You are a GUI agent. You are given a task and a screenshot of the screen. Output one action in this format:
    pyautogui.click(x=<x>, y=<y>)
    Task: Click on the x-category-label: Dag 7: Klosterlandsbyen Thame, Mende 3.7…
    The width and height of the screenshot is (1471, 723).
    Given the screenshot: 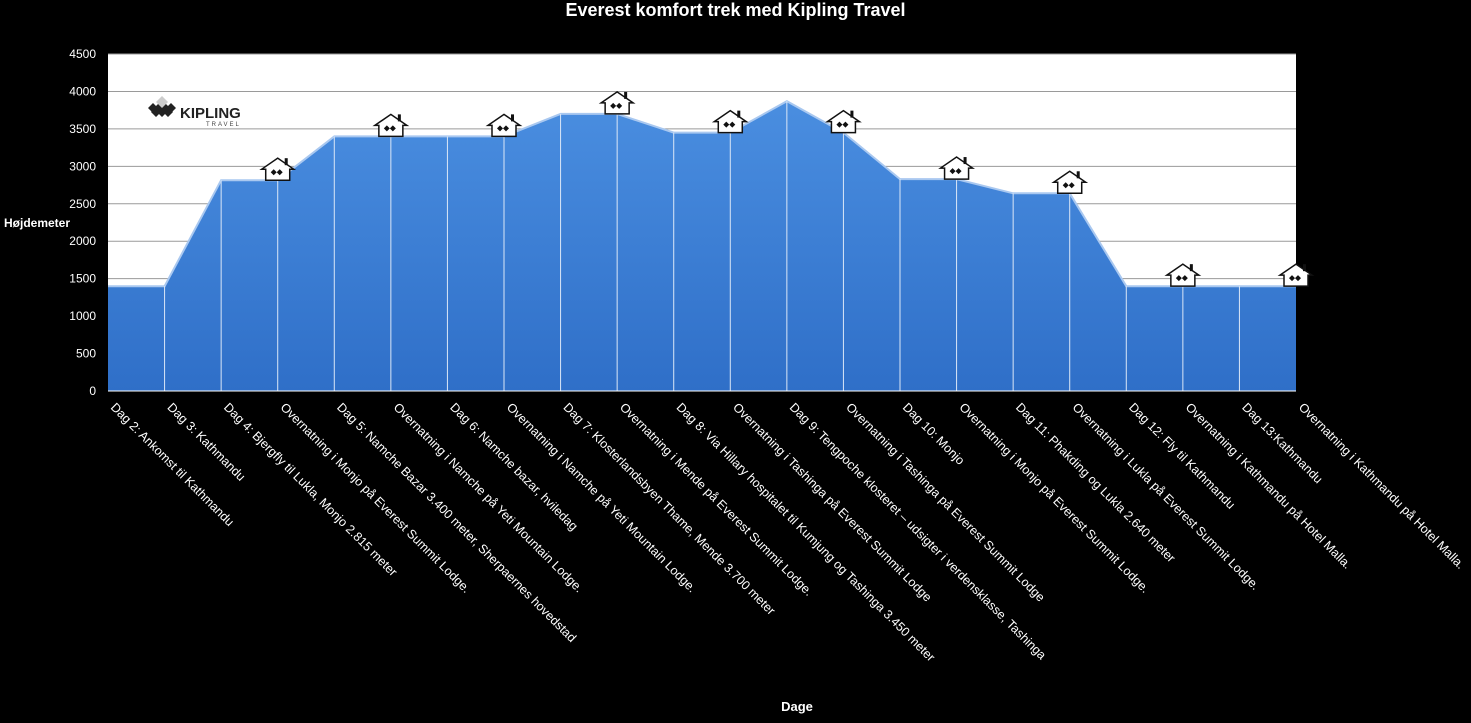 What is the action you would take?
    pyautogui.click(x=669, y=509)
    